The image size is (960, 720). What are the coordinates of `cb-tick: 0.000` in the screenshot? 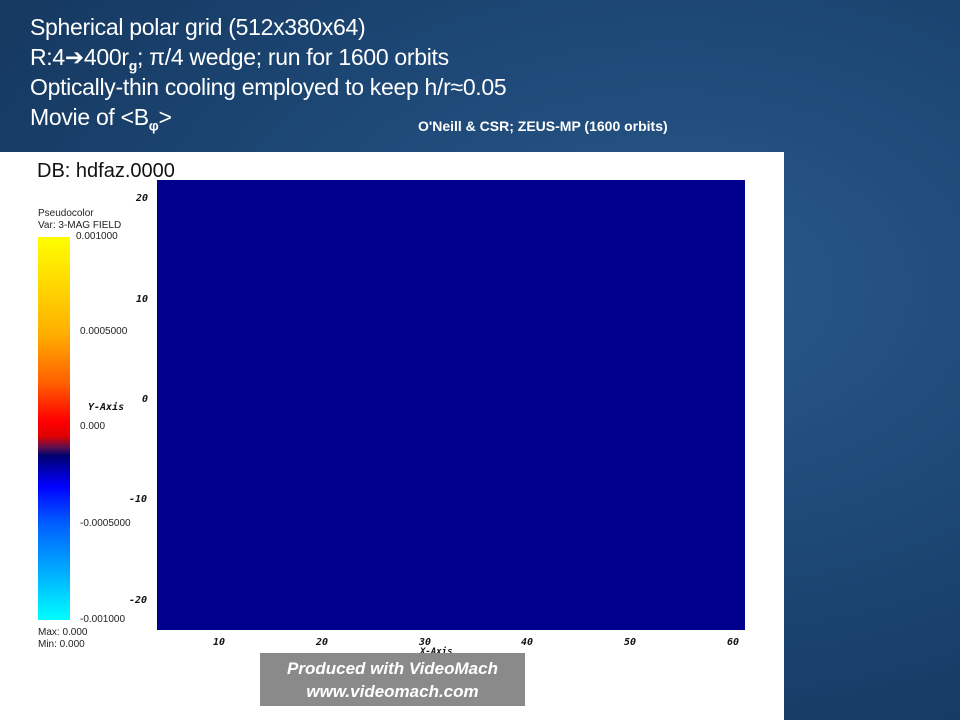 It's located at (93, 426).